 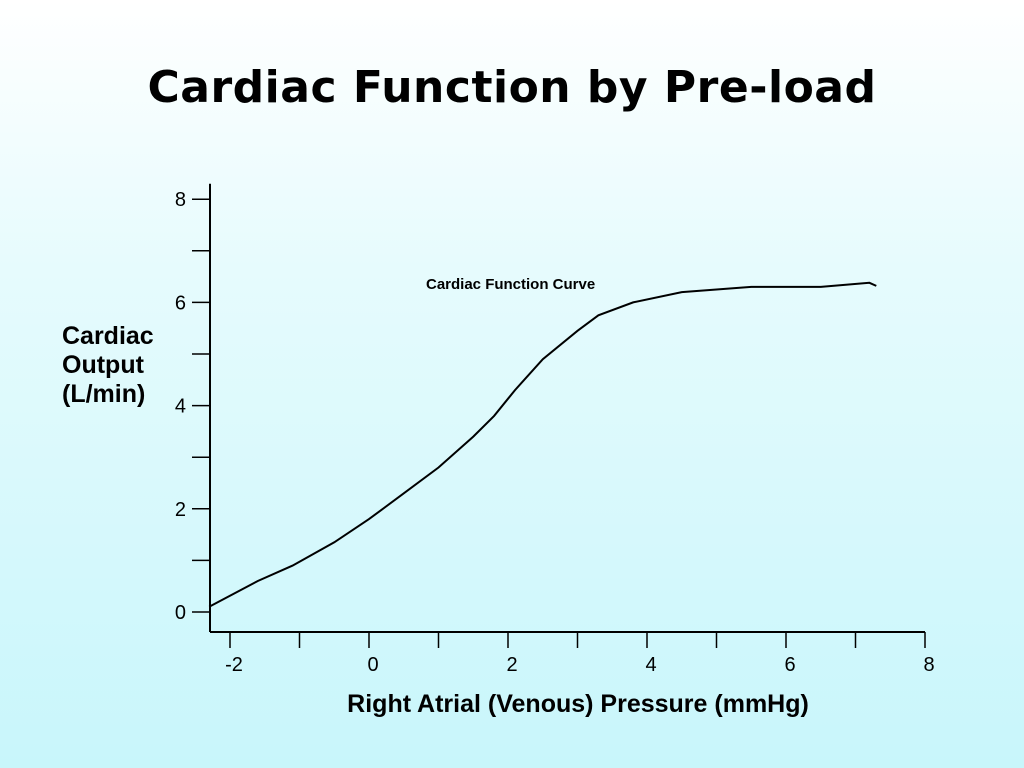 I want to click on x-tick-label: 4, so click(x=650, y=665).